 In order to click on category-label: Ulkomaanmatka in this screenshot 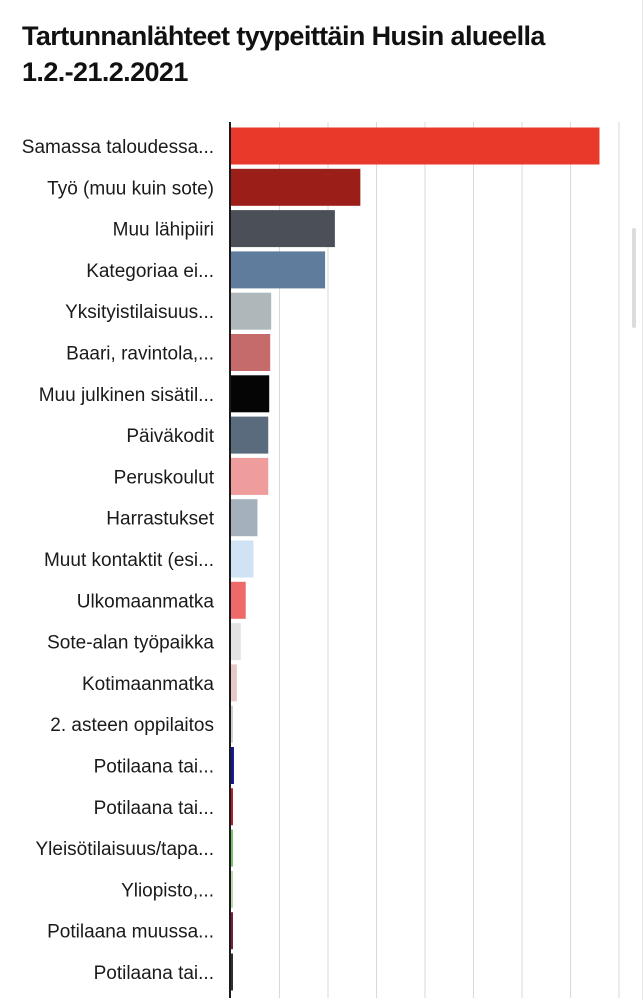, I will do `click(146, 601)`.